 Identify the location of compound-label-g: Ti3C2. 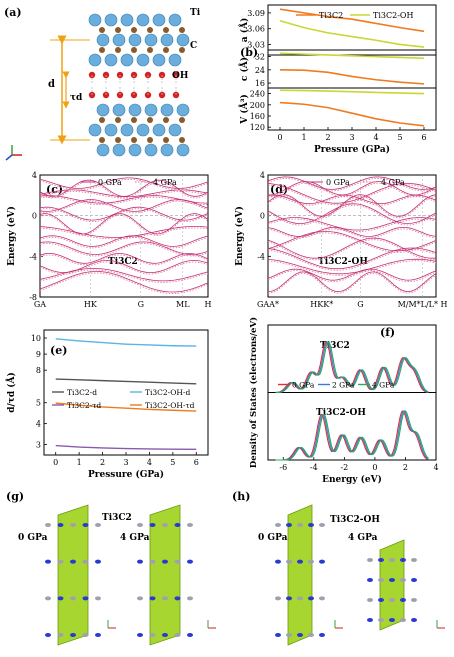
(117, 518).